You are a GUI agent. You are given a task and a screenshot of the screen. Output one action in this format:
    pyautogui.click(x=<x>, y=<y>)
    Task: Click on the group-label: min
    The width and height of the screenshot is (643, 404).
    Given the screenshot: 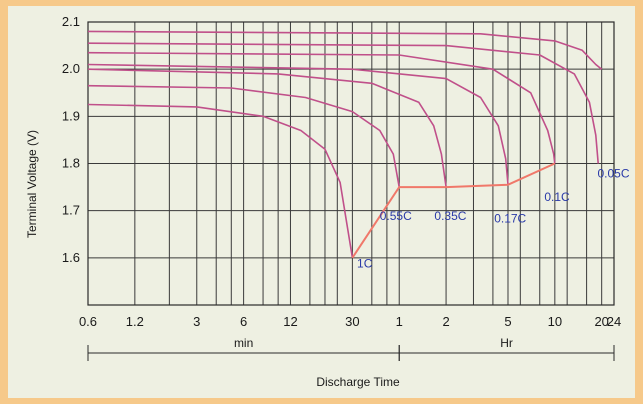 What is the action you would take?
    pyautogui.click(x=243, y=343)
    